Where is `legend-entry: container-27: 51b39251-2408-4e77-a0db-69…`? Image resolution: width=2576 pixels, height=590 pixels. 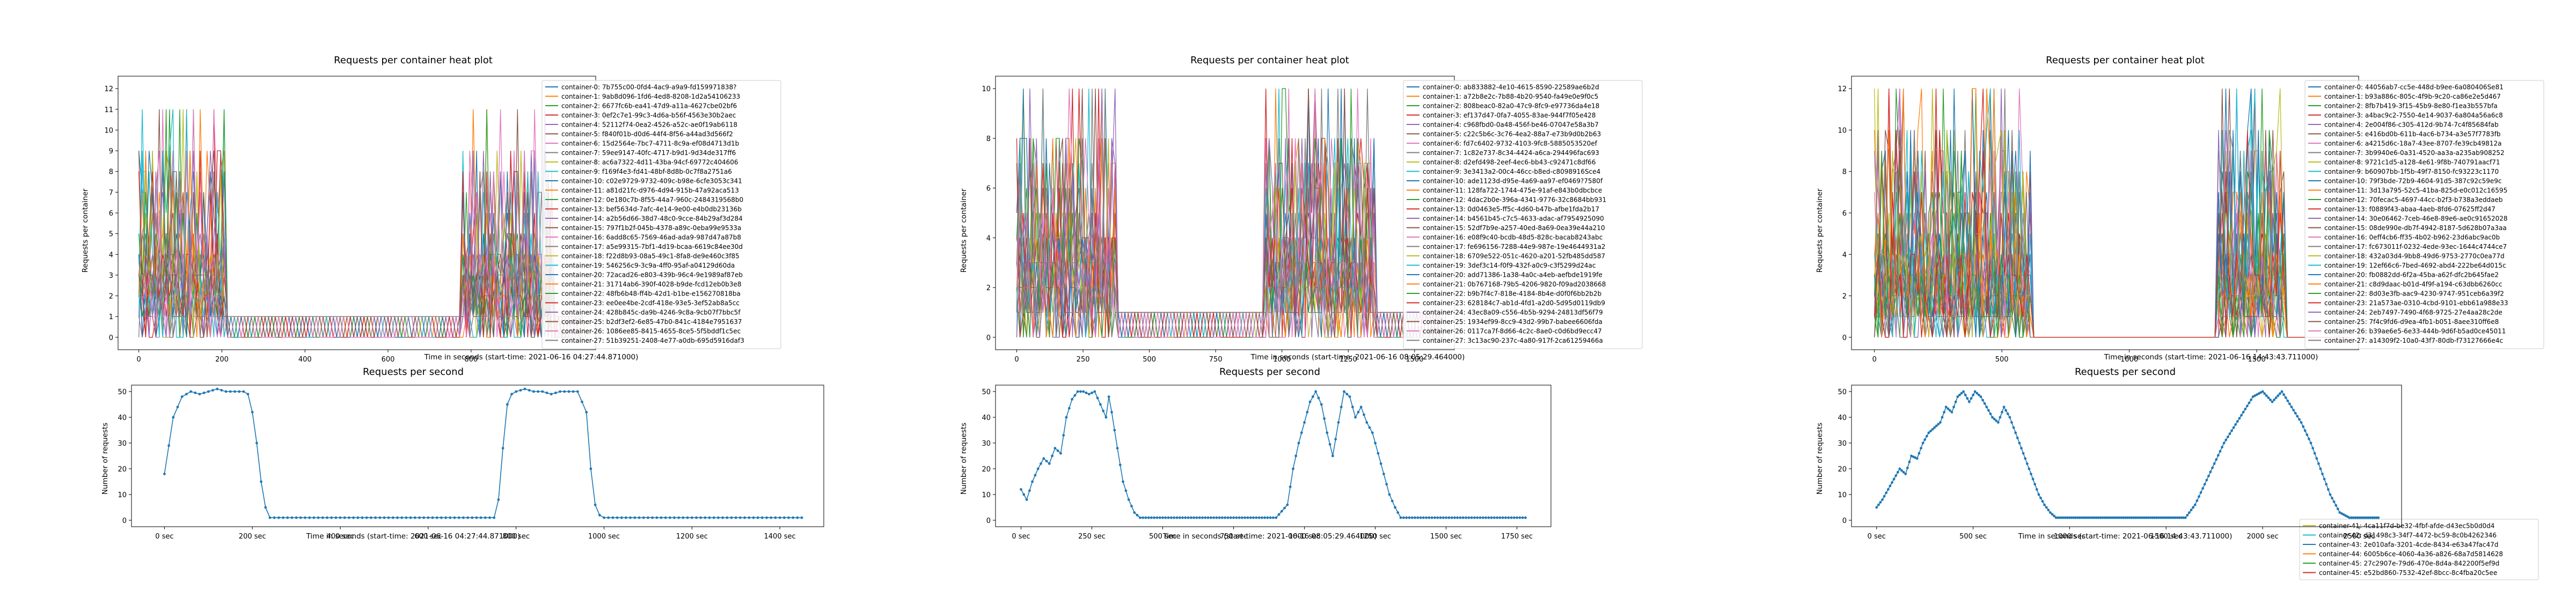
legend-entry: container-27: 51b39251-2408-4e77-a0db-69… is located at coordinates (652, 340).